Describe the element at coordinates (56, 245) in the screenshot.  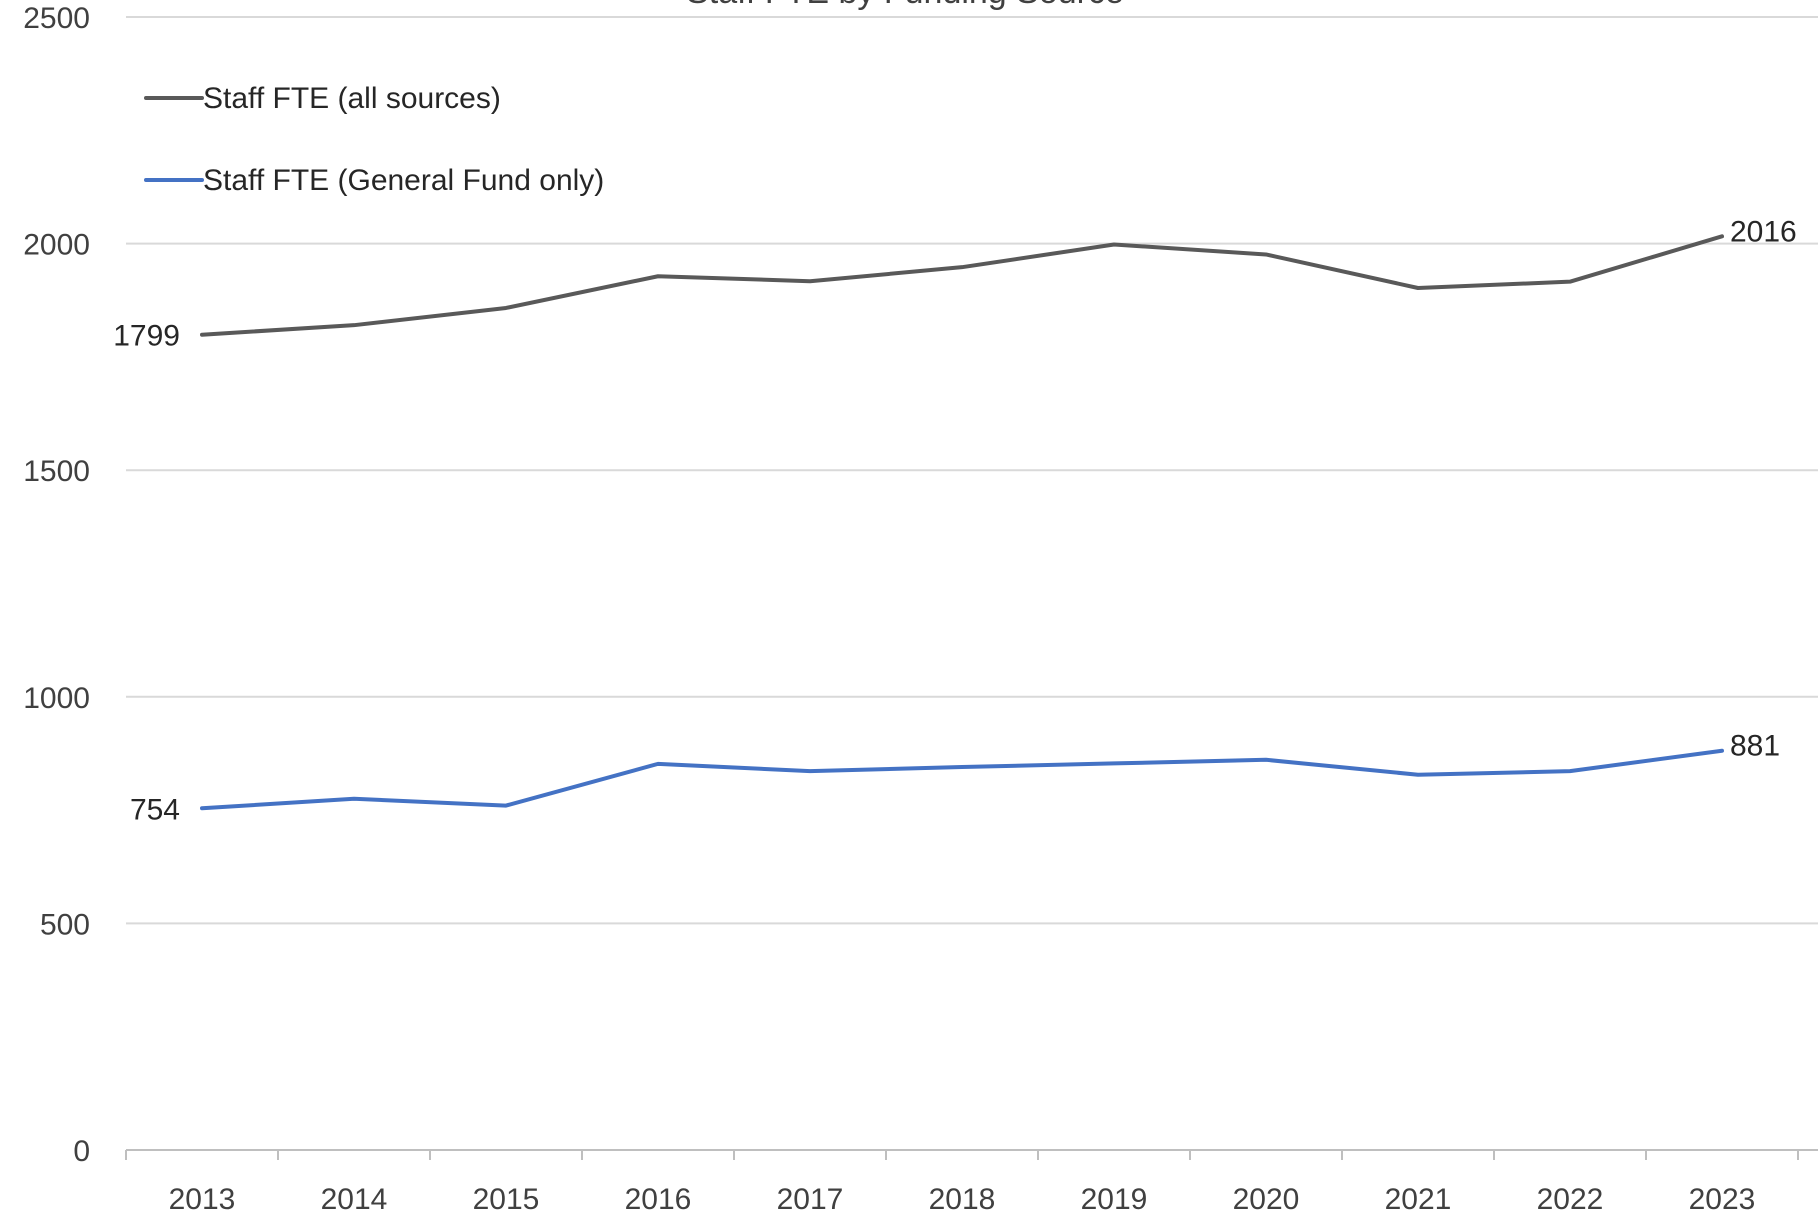
I see `y-tick-label: 2000` at that location.